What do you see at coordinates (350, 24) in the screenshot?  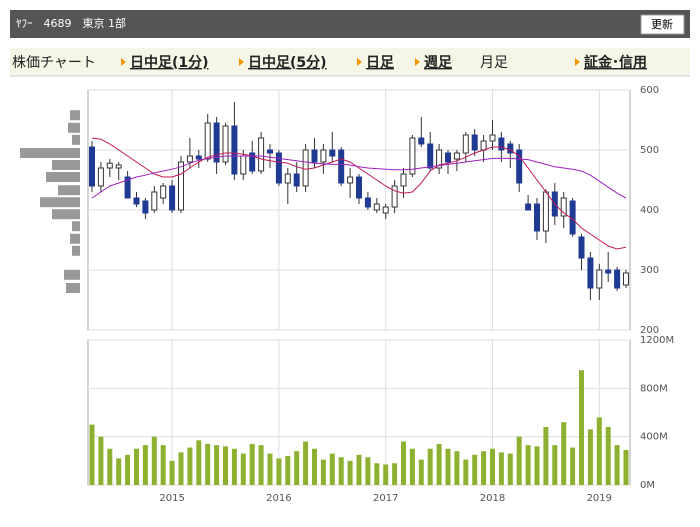 I see `header-bar` at bounding box center [350, 24].